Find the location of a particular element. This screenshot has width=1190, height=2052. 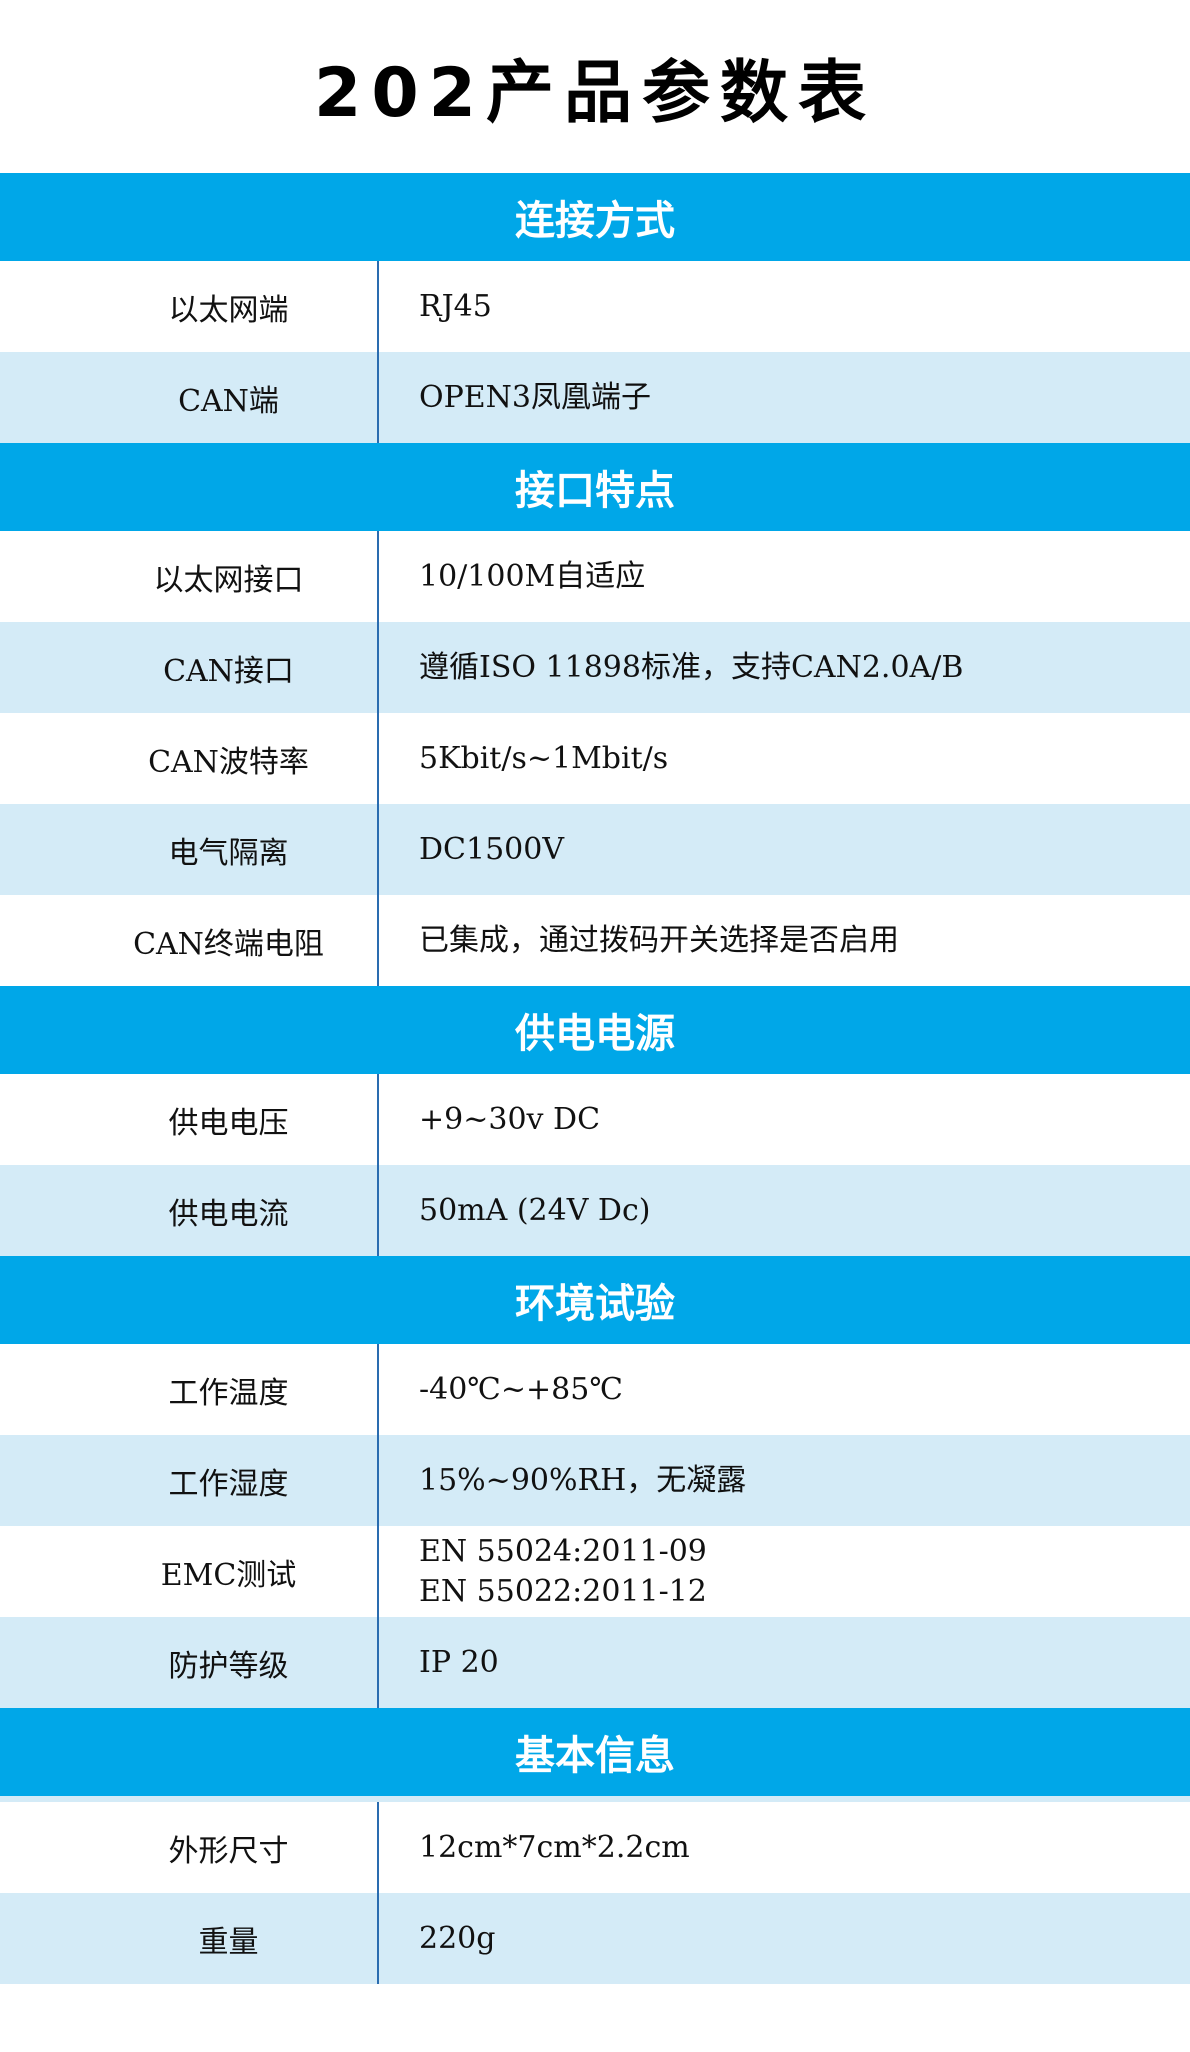

param-value-cell: 50mA (24V Dc) is located at coordinates (784, 1210).